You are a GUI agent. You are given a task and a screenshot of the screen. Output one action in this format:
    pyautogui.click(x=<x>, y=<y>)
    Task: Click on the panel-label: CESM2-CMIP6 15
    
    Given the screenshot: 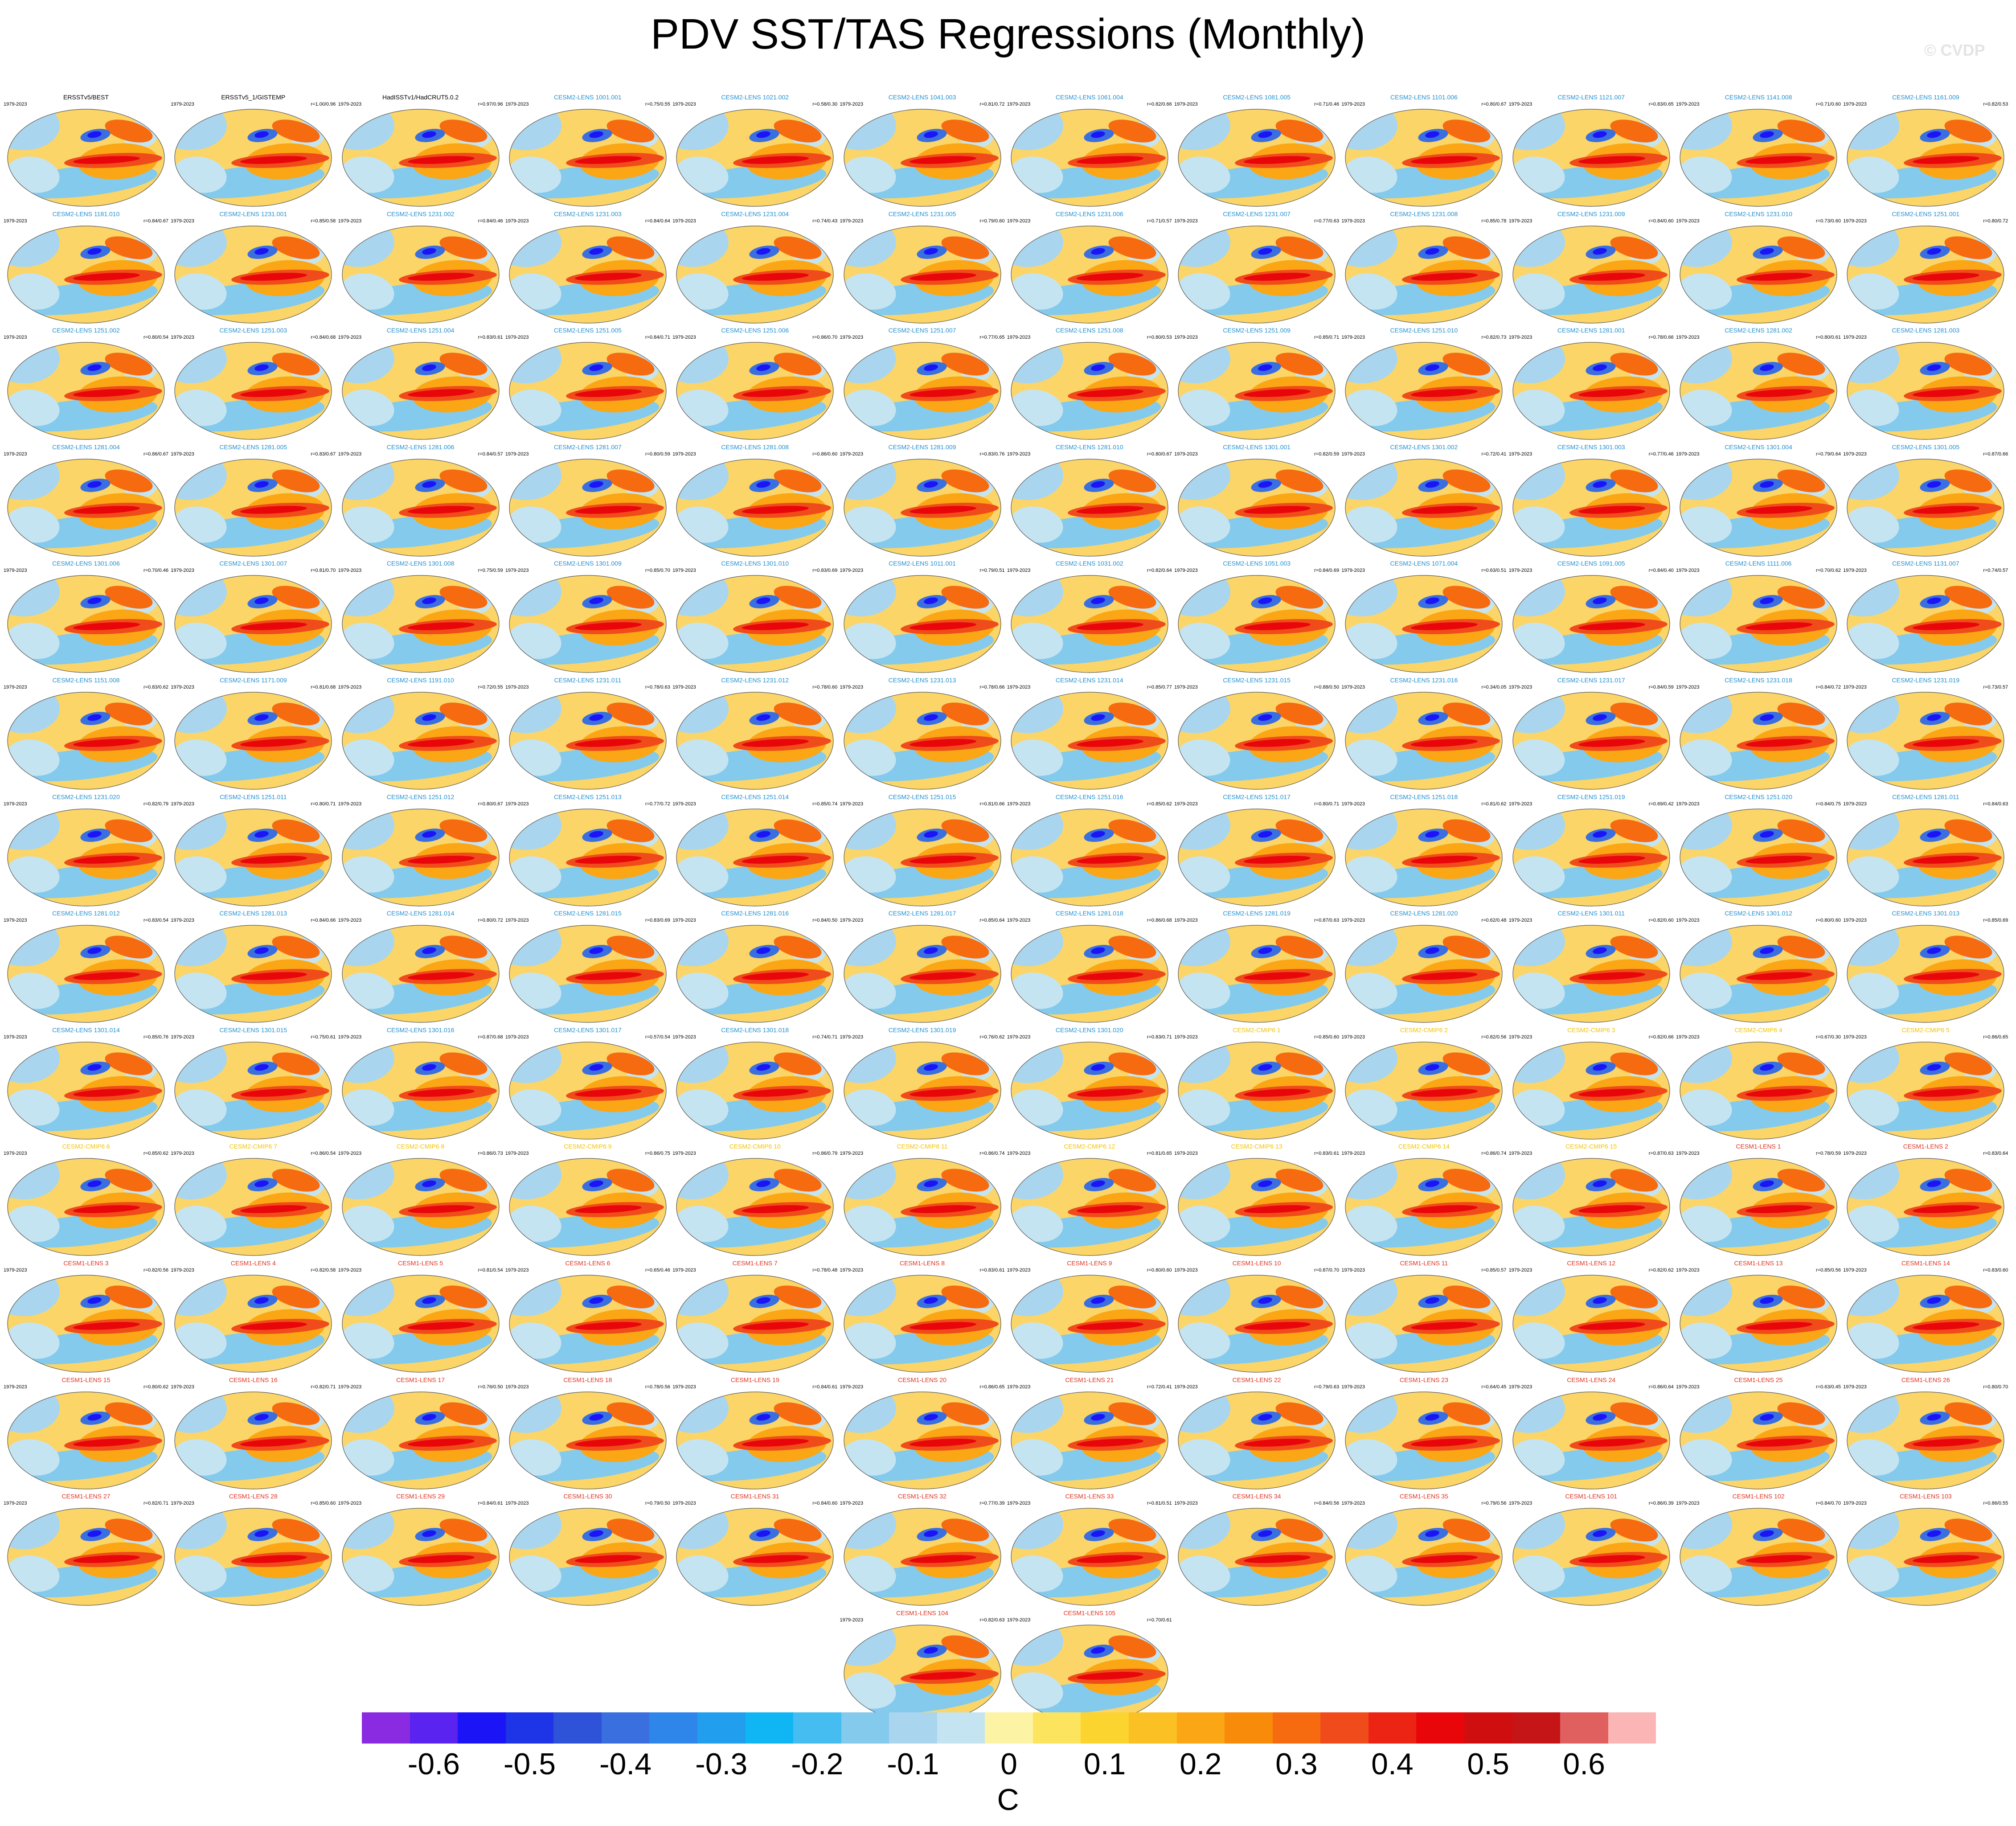 What is the action you would take?
    pyautogui.click(x=1591, y=1147)
    